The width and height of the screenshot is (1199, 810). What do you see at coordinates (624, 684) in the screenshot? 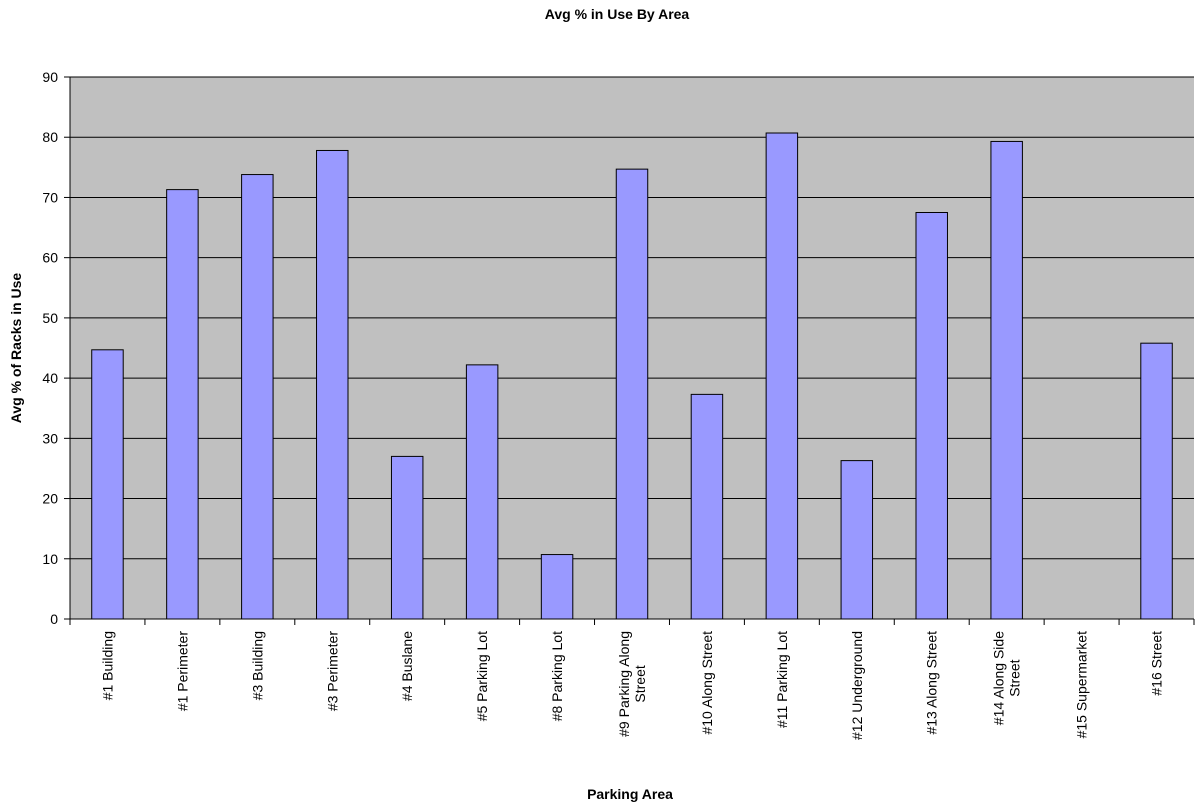
I see `x-tick-label: #9 Parking Along` at bounding box center [624, 684].